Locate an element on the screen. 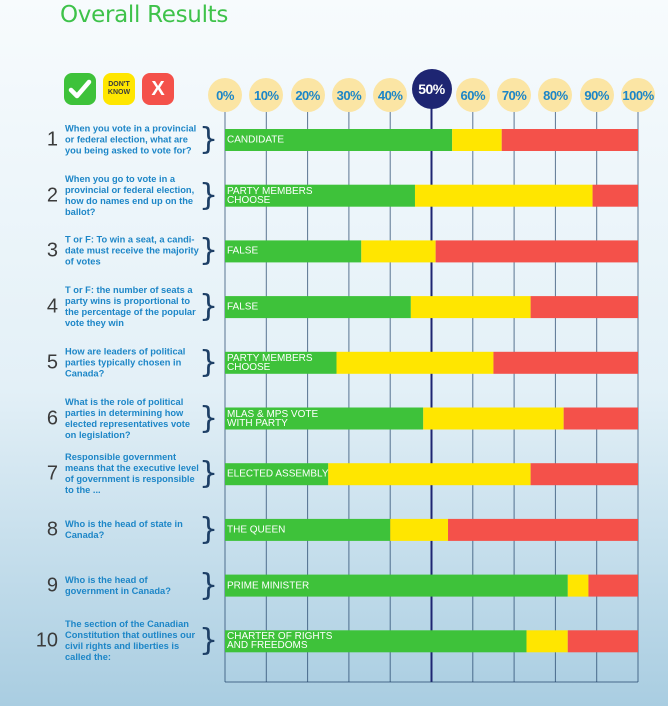 The image size is (668, 706). question-number: 4 is located at coordinates (52, 306).